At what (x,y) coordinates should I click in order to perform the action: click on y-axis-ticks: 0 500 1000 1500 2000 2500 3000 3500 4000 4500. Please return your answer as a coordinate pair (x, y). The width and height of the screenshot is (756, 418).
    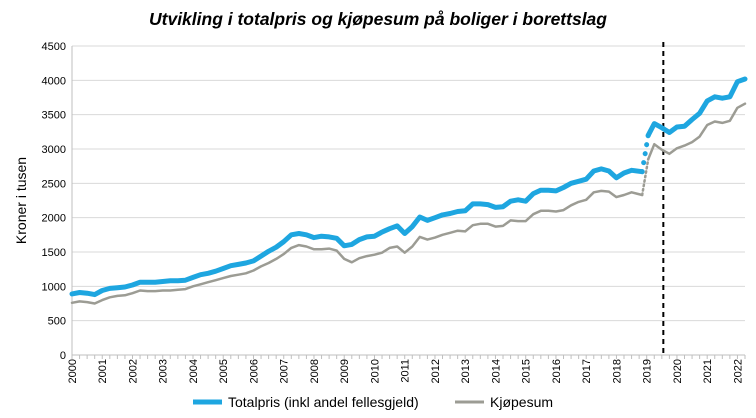
    Looking at the image, I should click on (54, 201).